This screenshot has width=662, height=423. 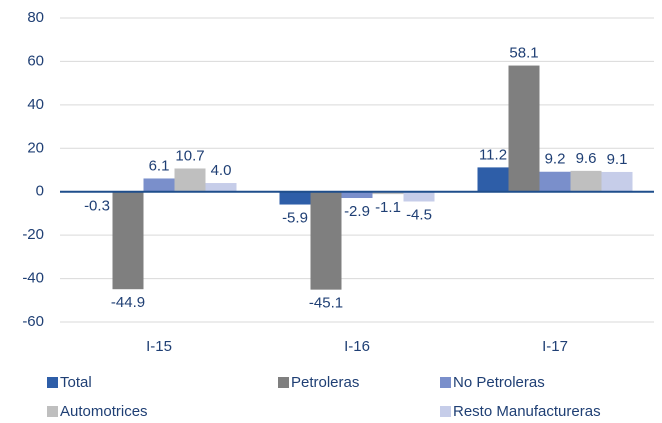 I want to click on legend-label: Petroleras, so click(x=325, y=382).